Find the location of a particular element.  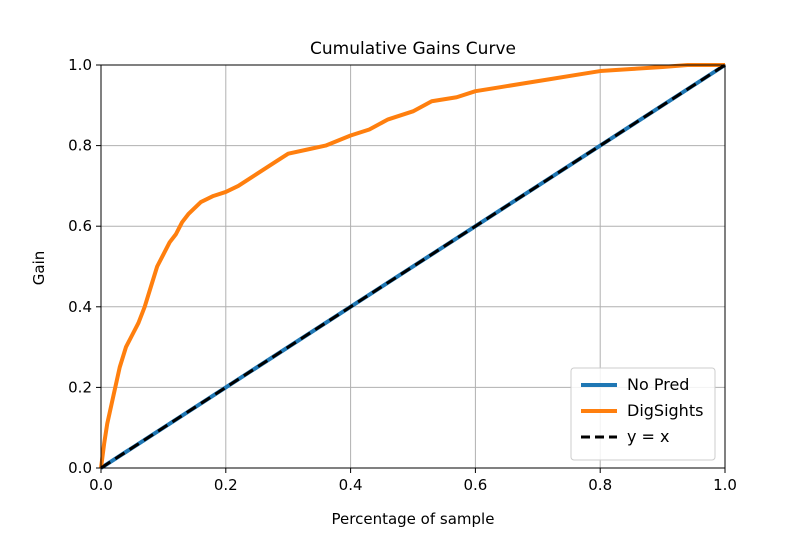

legend: No Pred DigSights y = x is located at coordinates (643, 414).